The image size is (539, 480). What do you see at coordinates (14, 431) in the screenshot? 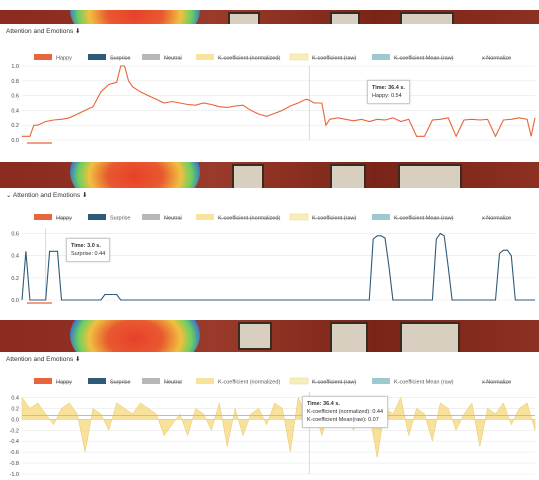
I see `y-tick-label: -0.2` at bounding box center [14, 431].